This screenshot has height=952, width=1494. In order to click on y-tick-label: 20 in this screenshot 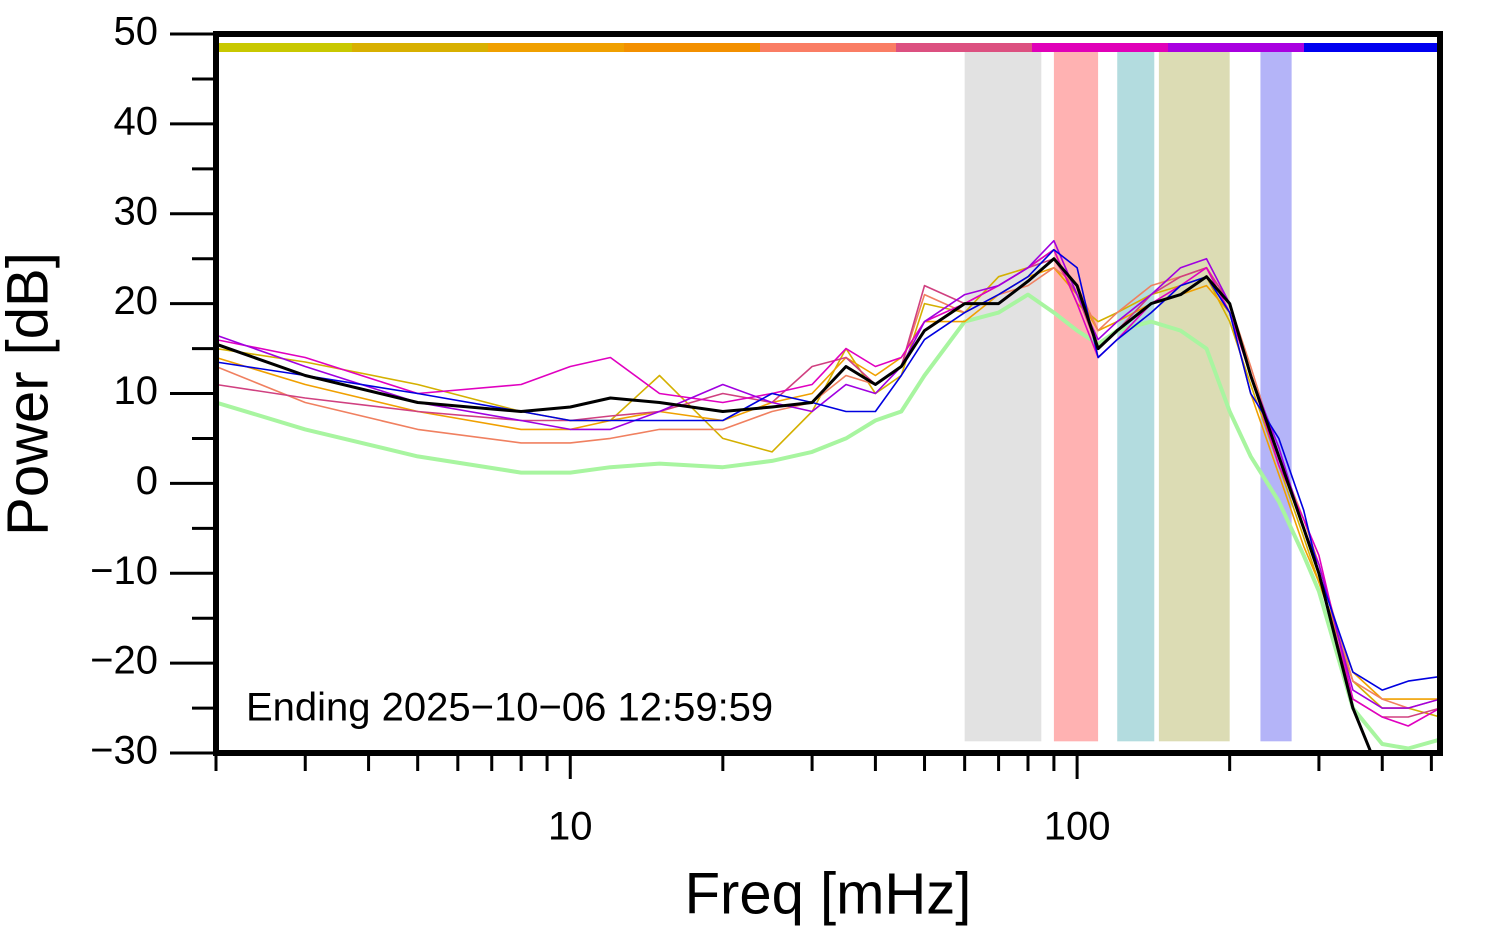, I will do `click(136, 301)`.